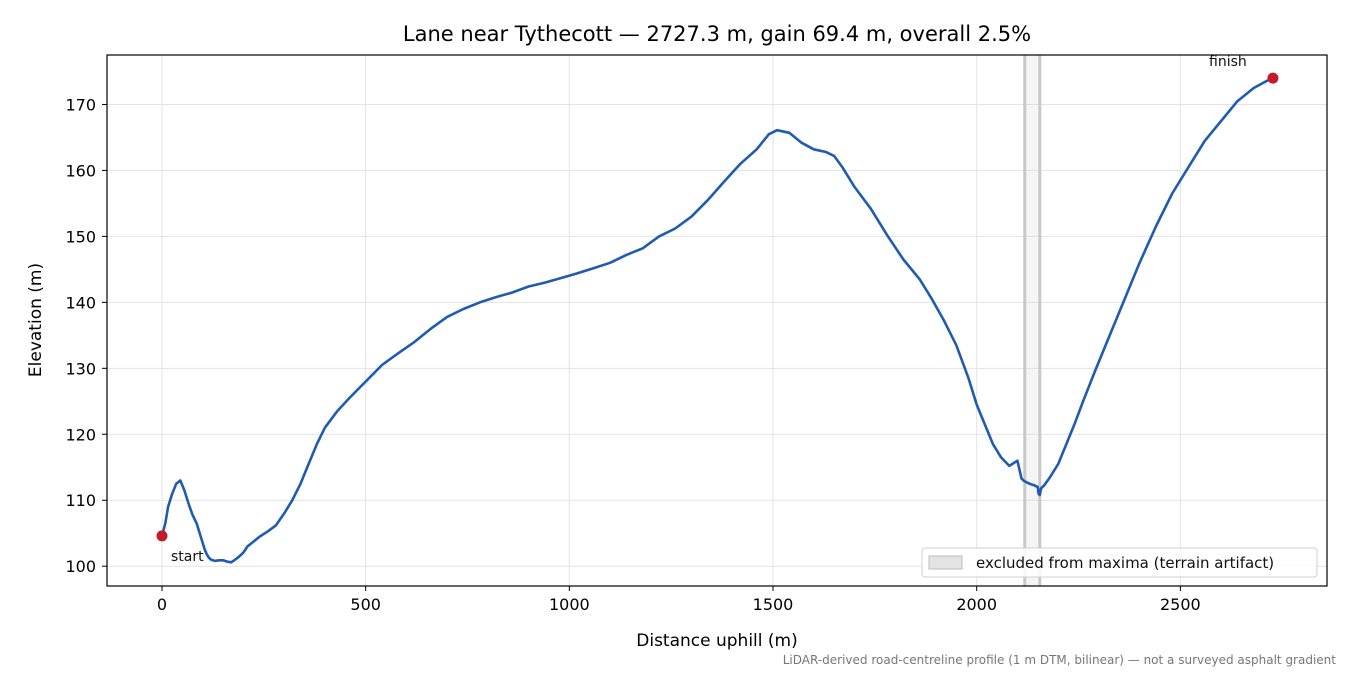 The width and height of the screenshot is (1350, 675). I want to click on y-tick-label: 120, so click(80, 434).